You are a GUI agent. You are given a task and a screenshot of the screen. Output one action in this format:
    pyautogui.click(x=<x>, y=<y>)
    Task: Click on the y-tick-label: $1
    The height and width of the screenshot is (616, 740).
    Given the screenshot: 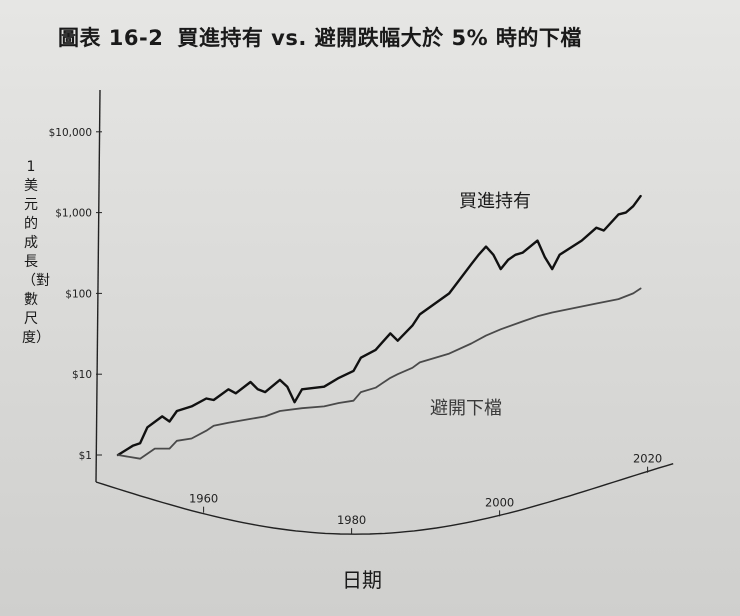 What is the action you would take?
    pyautogui.click(x=85, y=456)
    